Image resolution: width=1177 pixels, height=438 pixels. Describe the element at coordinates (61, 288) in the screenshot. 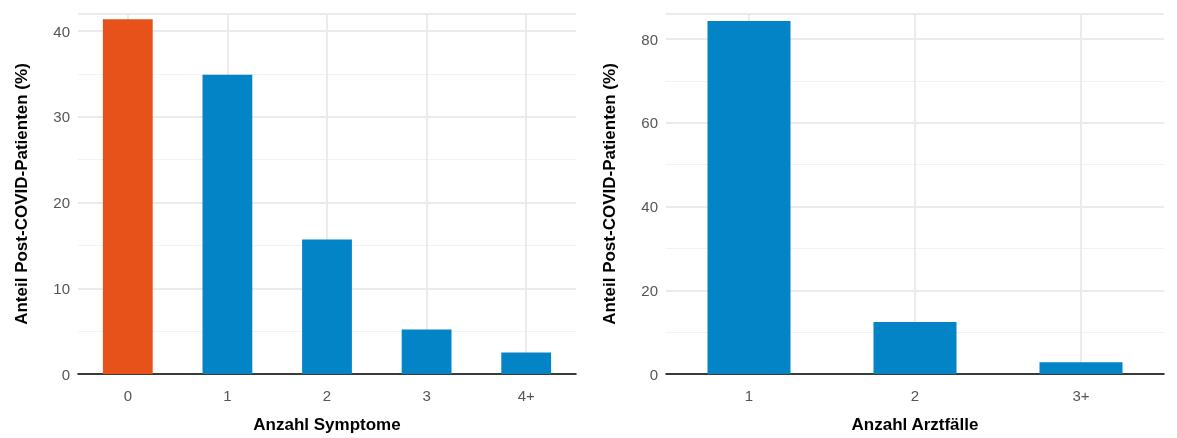

I see `y-tick-label: 10` at that location.